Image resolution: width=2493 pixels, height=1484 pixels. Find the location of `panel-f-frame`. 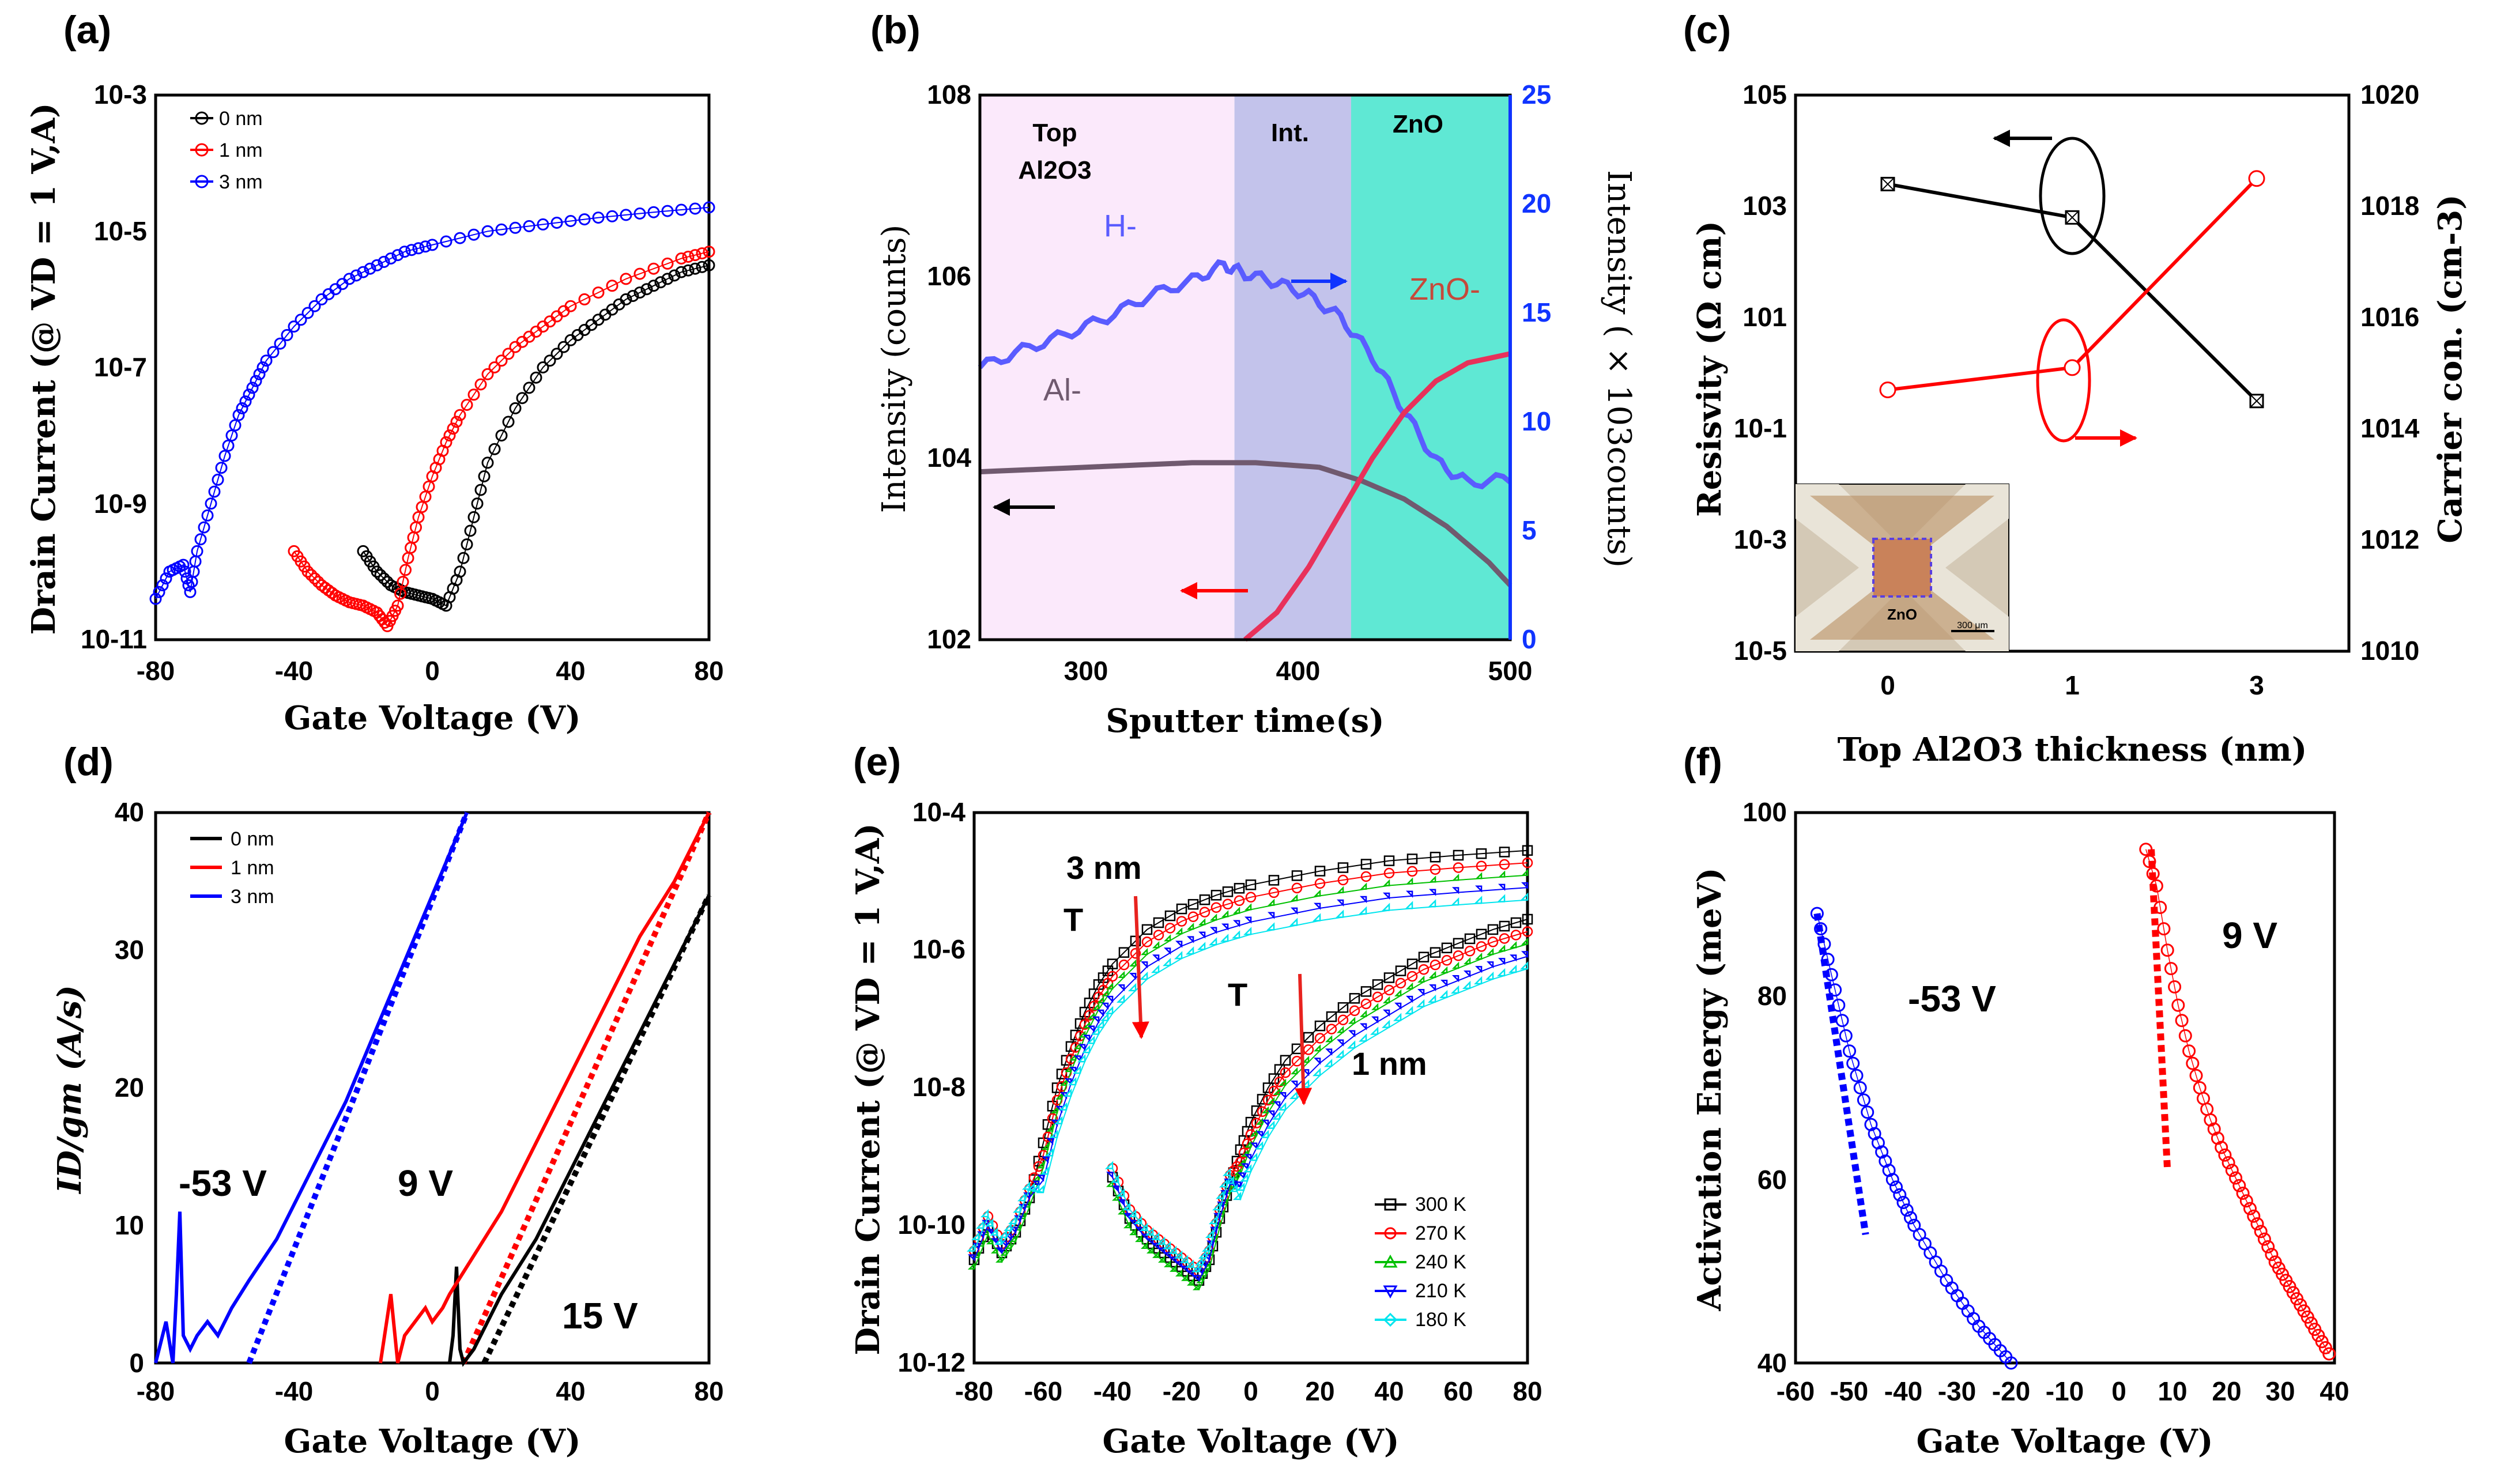

panel-f-frame is located at coordinates (2065, 1088).